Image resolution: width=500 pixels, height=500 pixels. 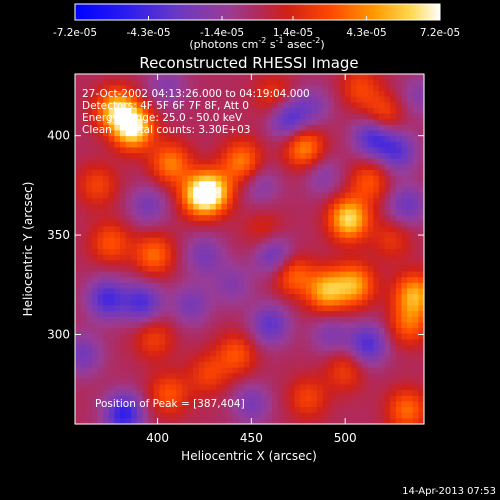 What do you see at coordinates (251, 438) in the screenshot?
I see `x-tick-label: 450` at bounding box center [251, 438].